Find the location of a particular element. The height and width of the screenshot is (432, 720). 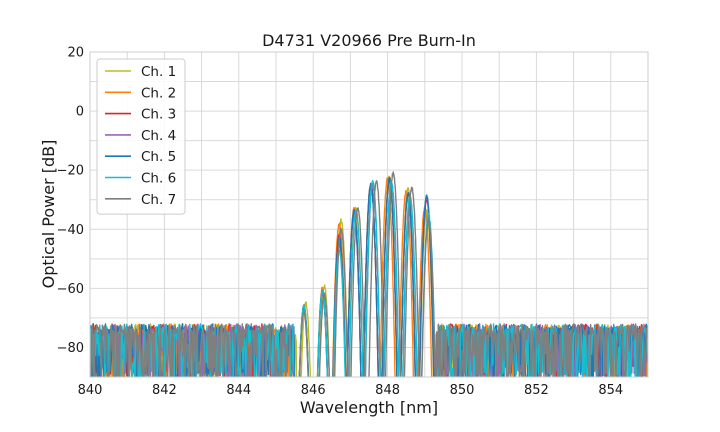

x-tick-label: 848 is located at coordinates (387, 390).